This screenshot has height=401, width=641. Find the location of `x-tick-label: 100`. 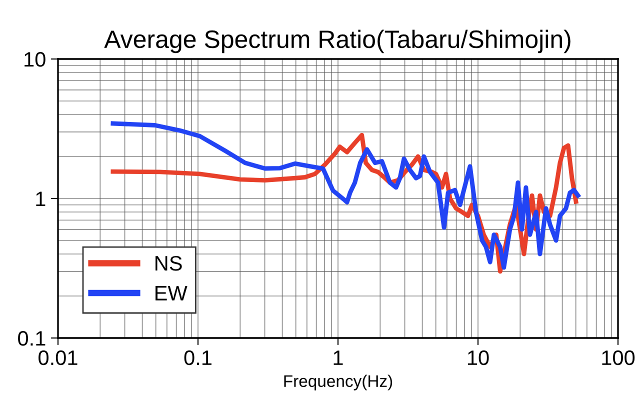

x-tick-label: 100 is located at coordinates (618, 358).